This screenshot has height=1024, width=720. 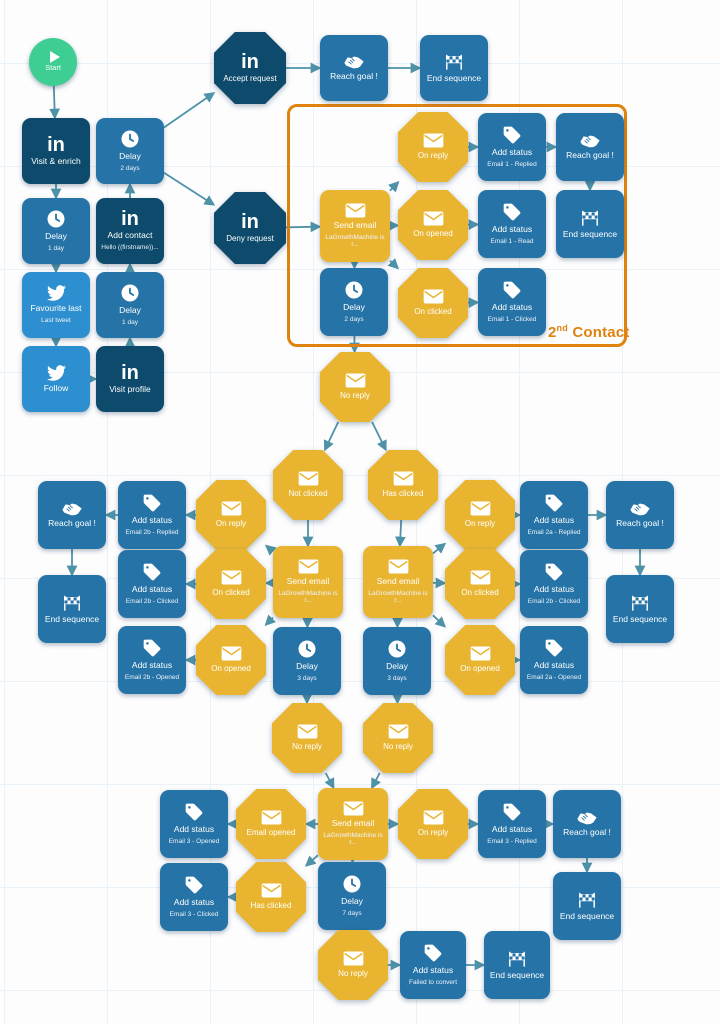 What do you see at coordinates (56, 231) in the screenshot?
I see `delay-1day-a-node: Delay 1 day` at bounding box center [56, 231].